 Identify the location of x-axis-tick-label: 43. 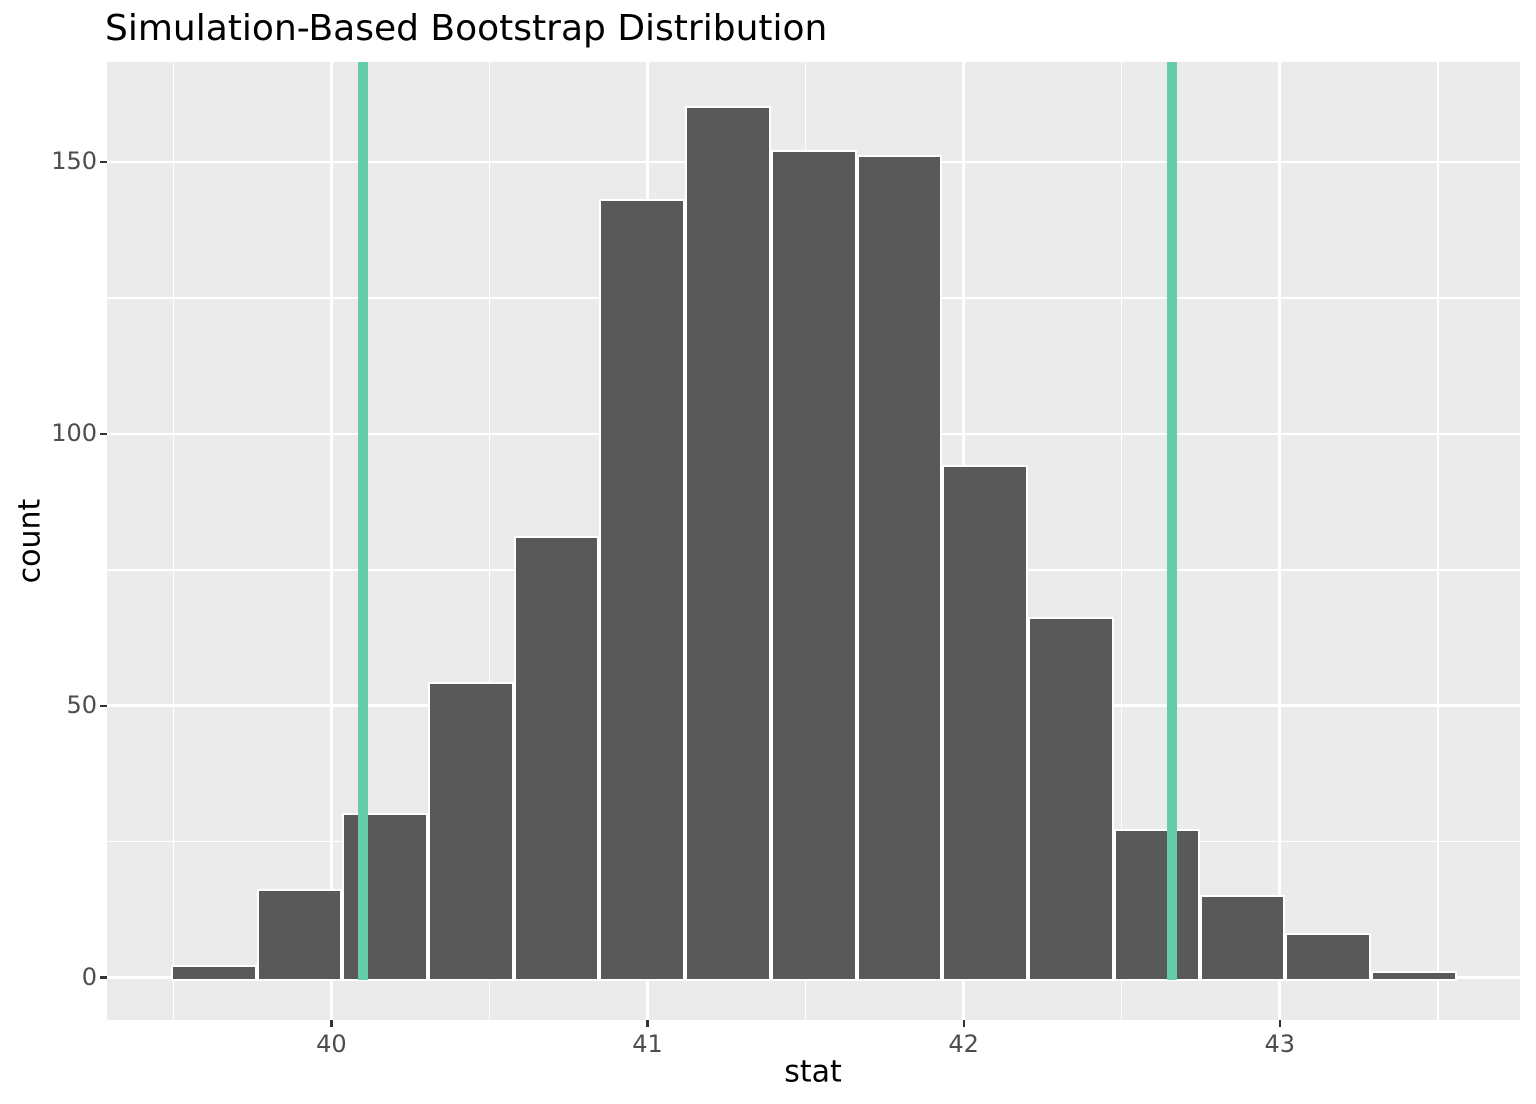
(1280, 1044).